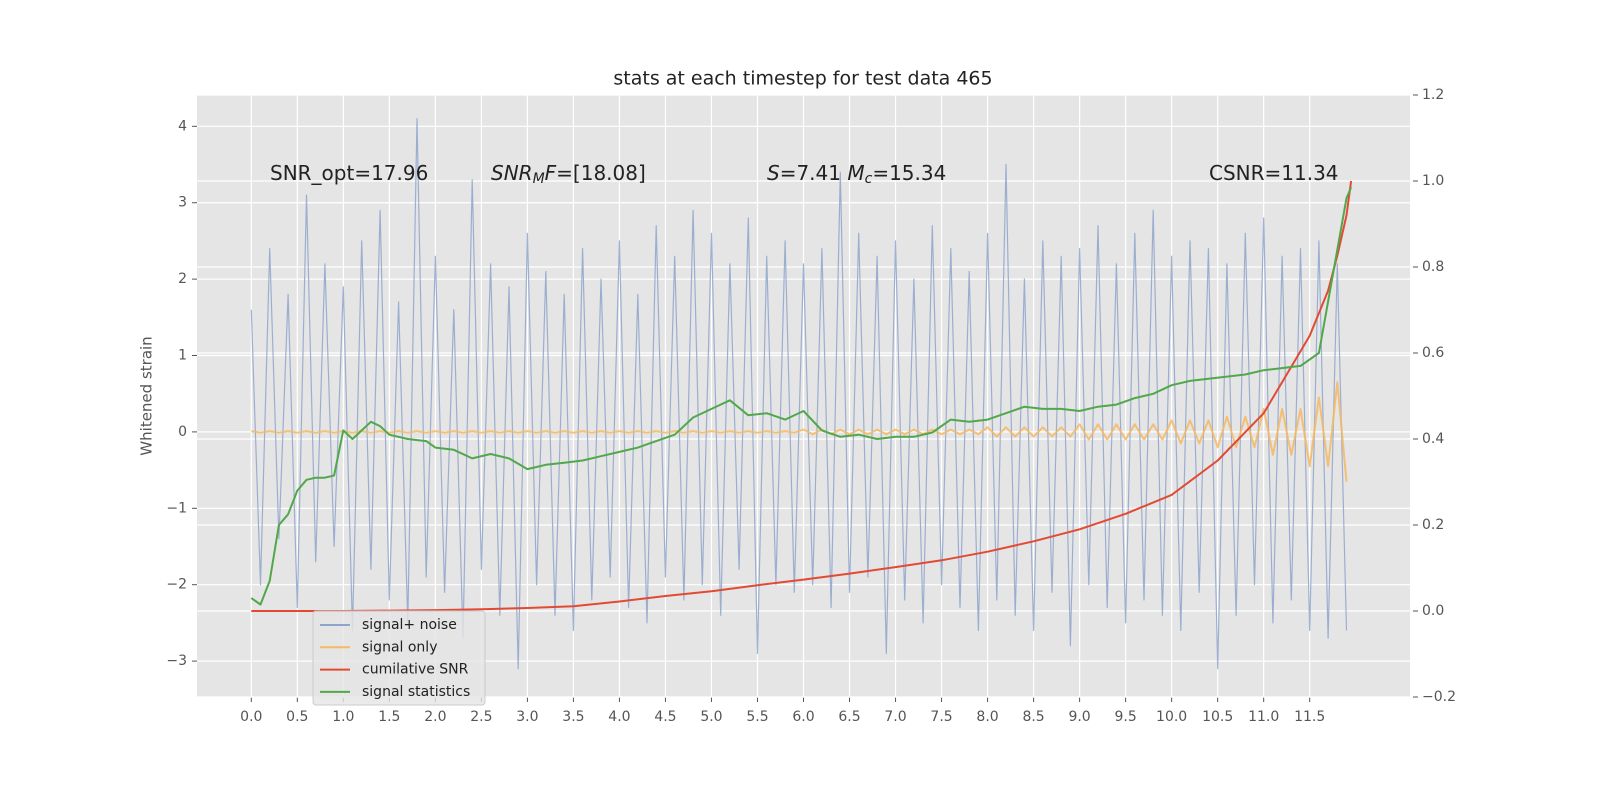  I want to click on x-tick-label: 11.5, so click(1309, 717).